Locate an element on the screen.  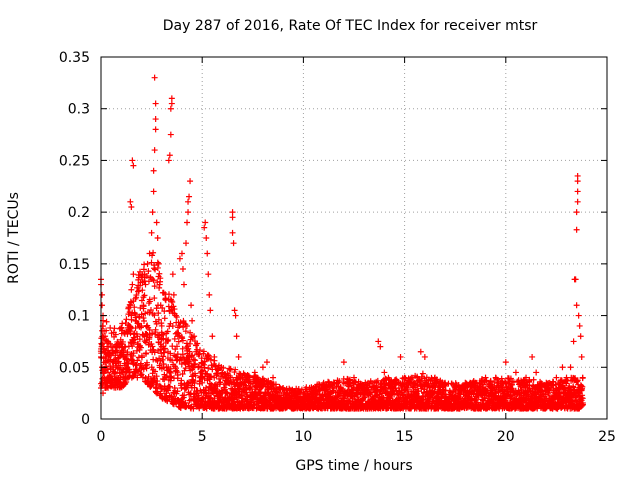
x-tick-labels: 0 5 10 15 20 25 is located at coordinates (356, 437).